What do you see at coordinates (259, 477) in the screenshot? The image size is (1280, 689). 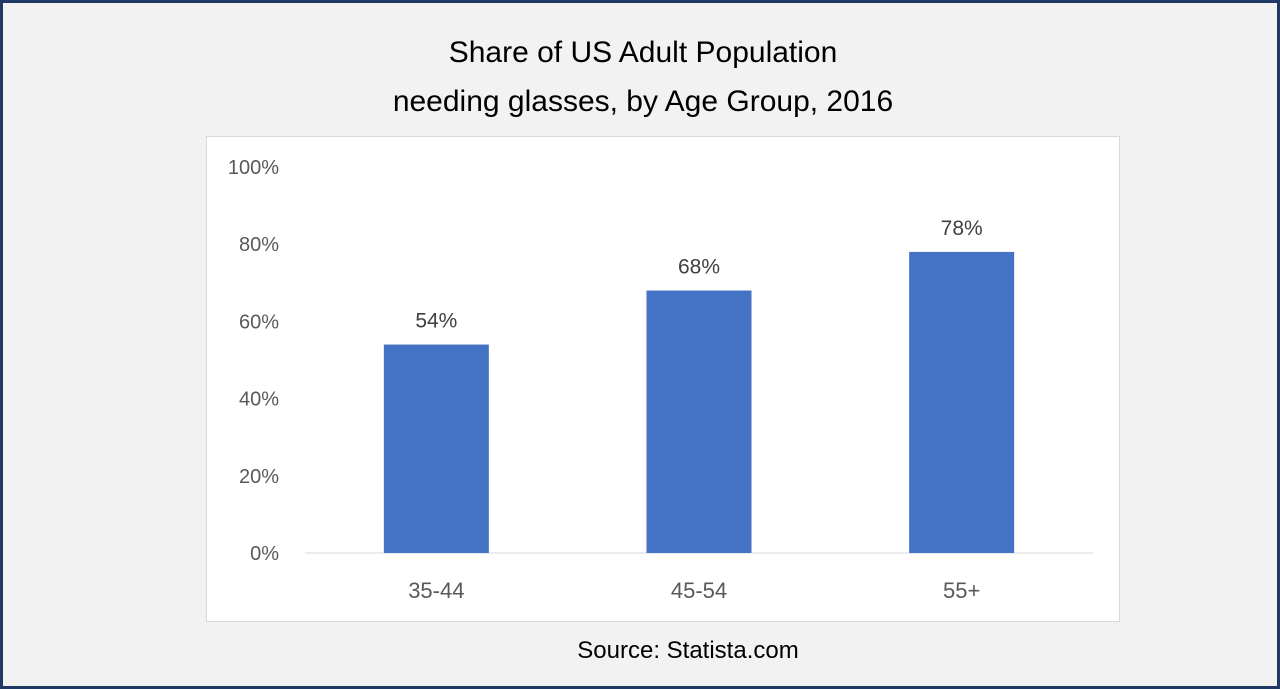 I see `y-tick-label: 20%` at bounding box center [259, 477].